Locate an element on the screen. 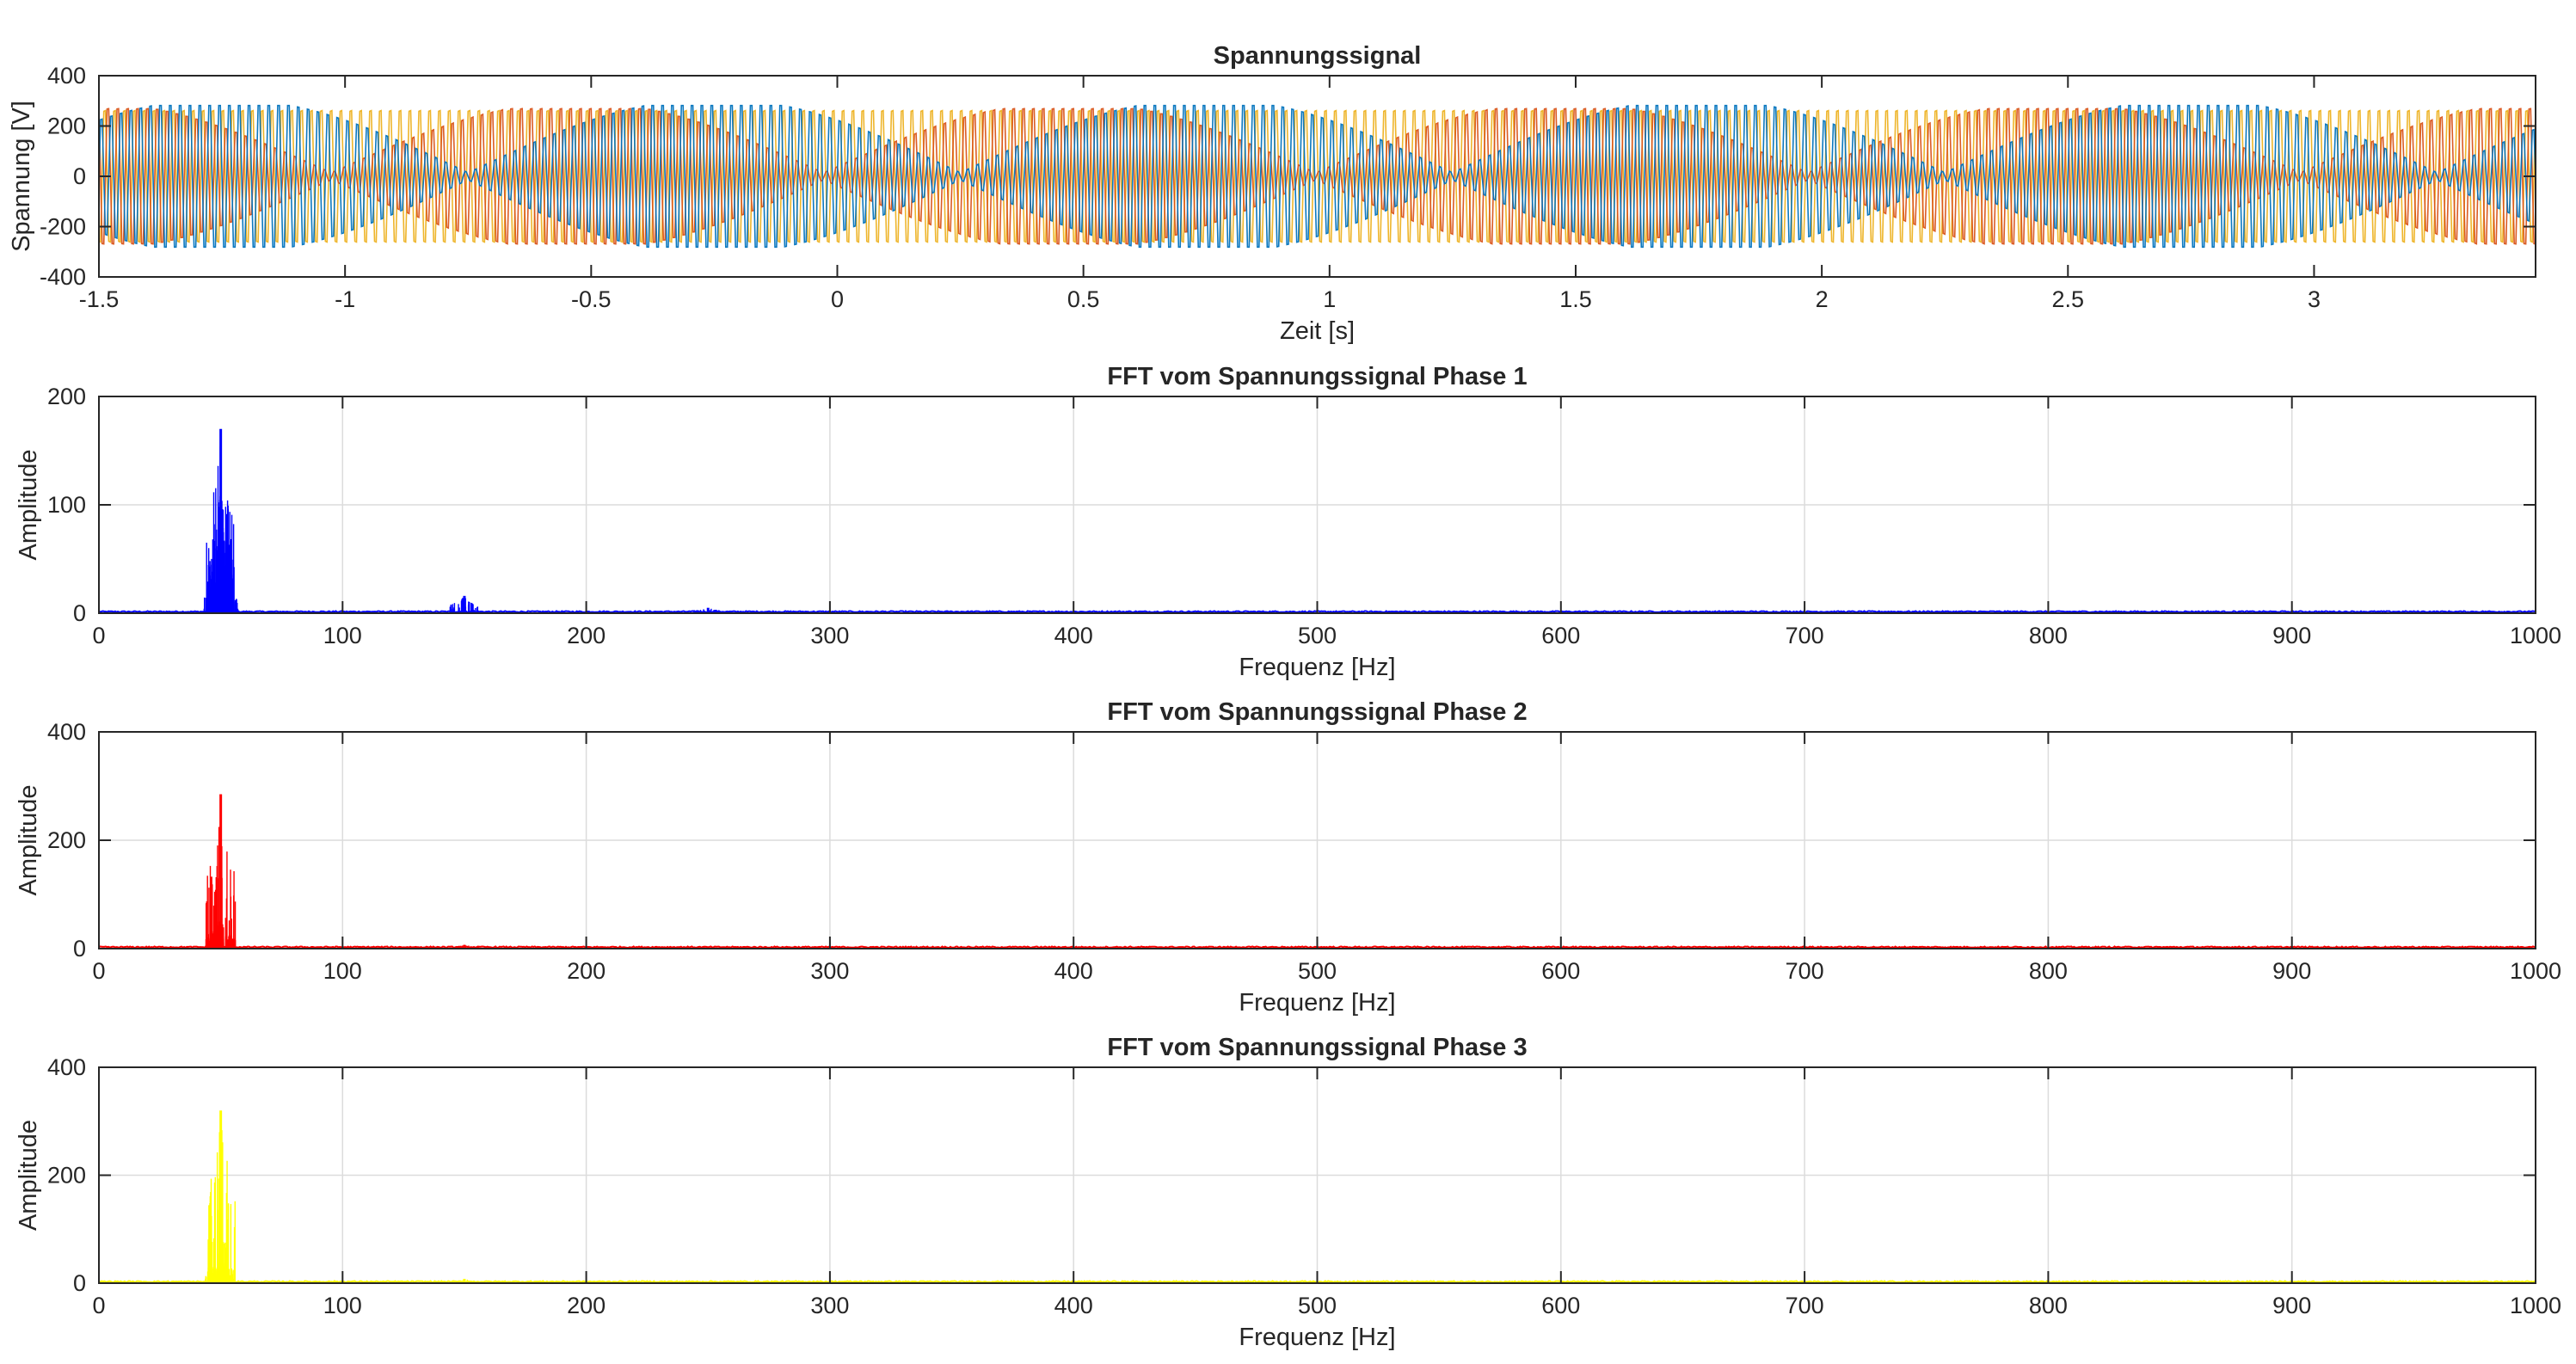 The width and height of the screenshot is (2576, 1364). y-tick-label: -200 is located at coordinates (63, 227).